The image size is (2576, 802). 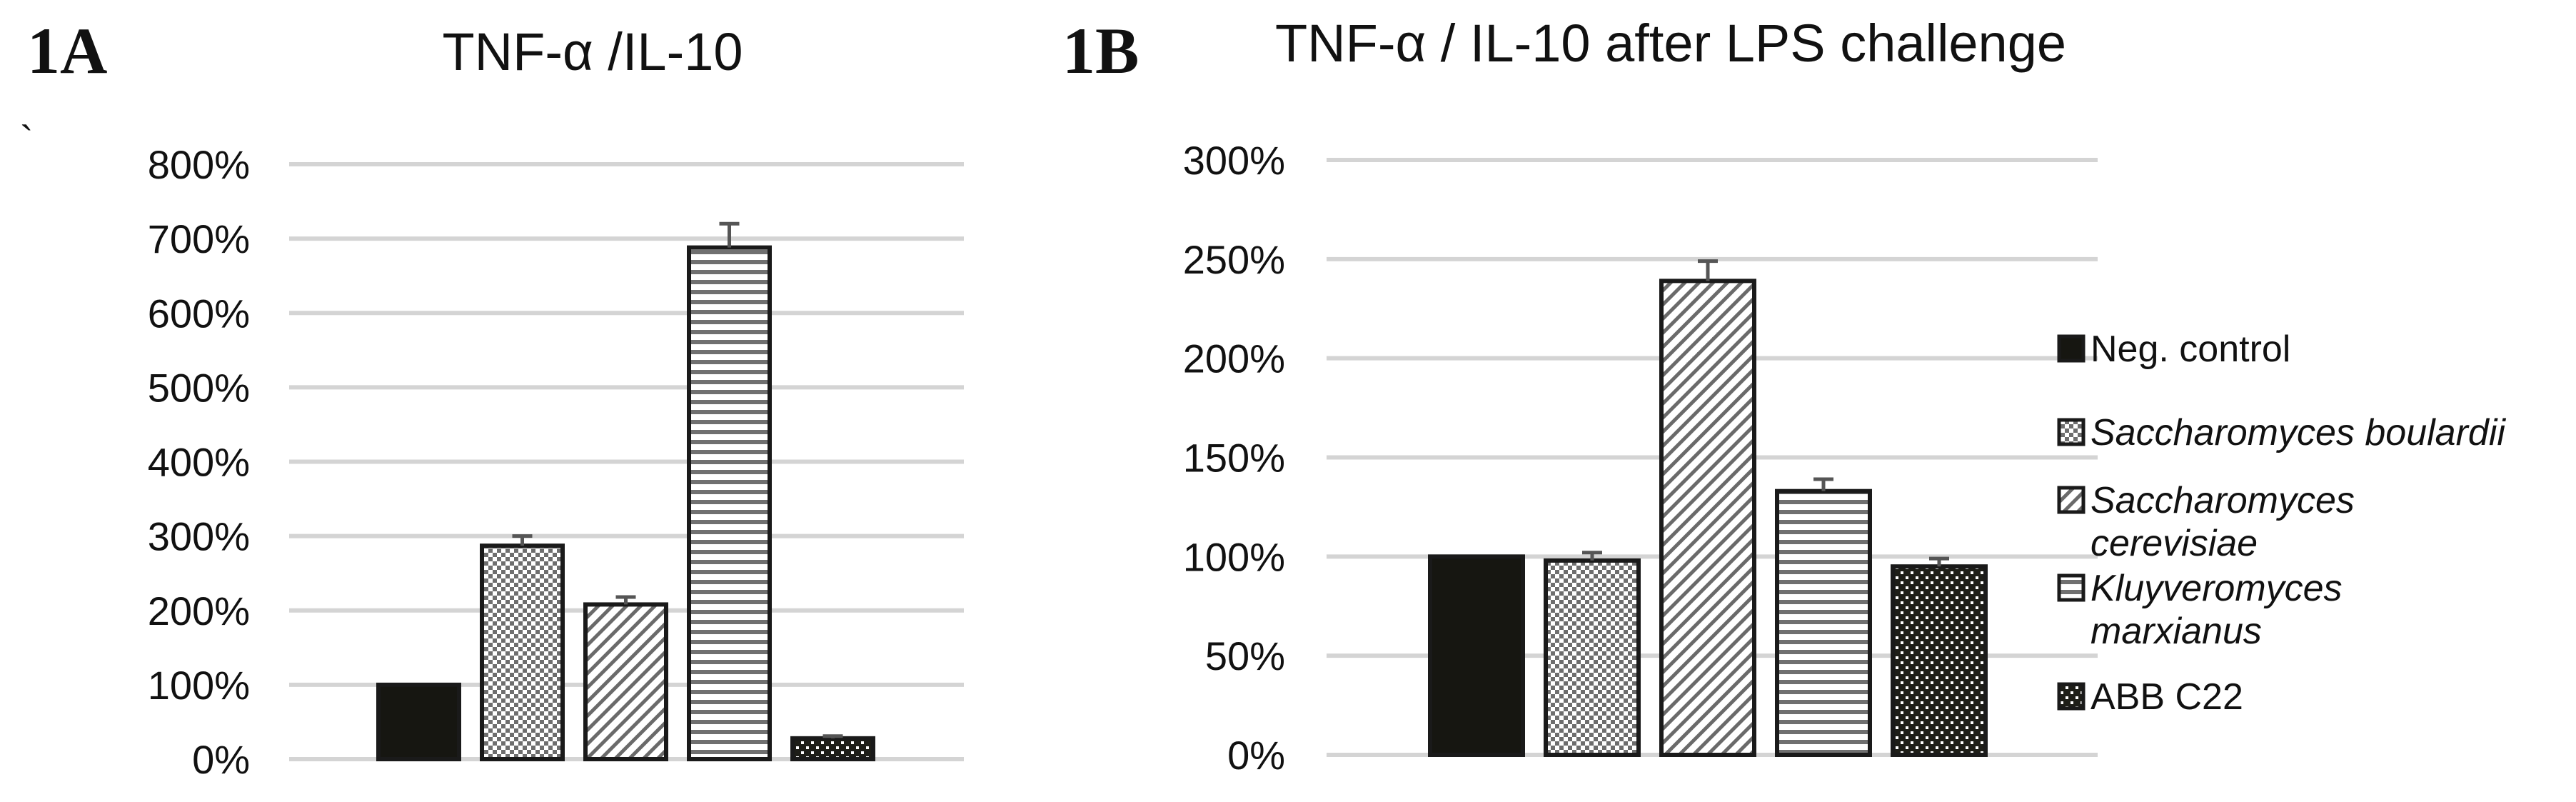 I want to click on chart-a-y-tick-label: 800%, so click(x=199, y=164).